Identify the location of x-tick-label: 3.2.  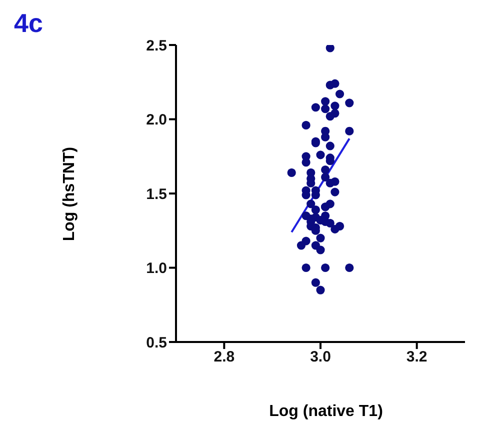
(417, 357).